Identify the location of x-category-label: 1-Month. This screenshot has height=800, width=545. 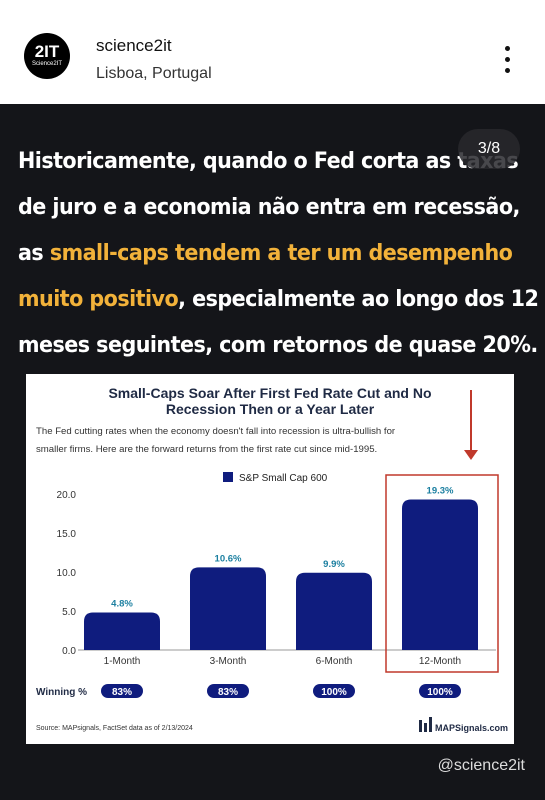
(122, 661).